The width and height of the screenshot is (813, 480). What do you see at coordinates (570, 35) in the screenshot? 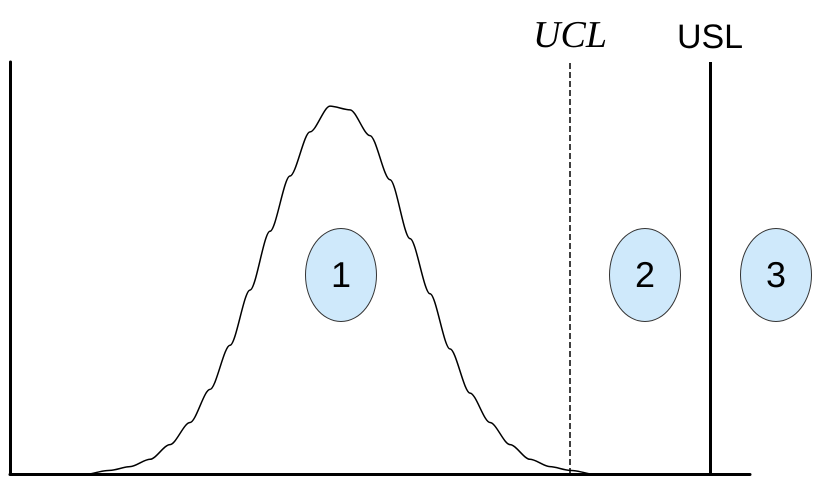
I see `text: UCL` at bounding box center [570, 35].